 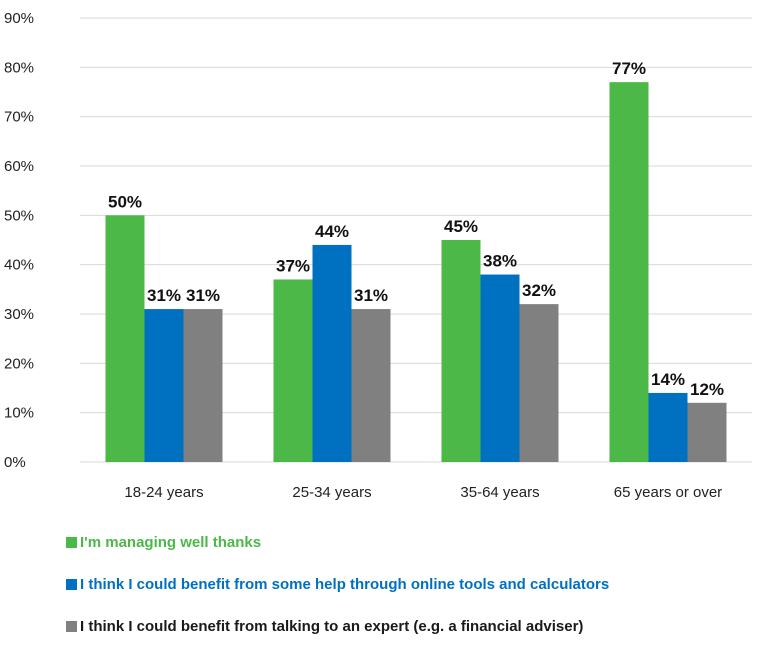 What do you see at coordinates (19, 117) in the screenshot?
I see `y-tick-label: 70%` at bounding box center [19, 117].